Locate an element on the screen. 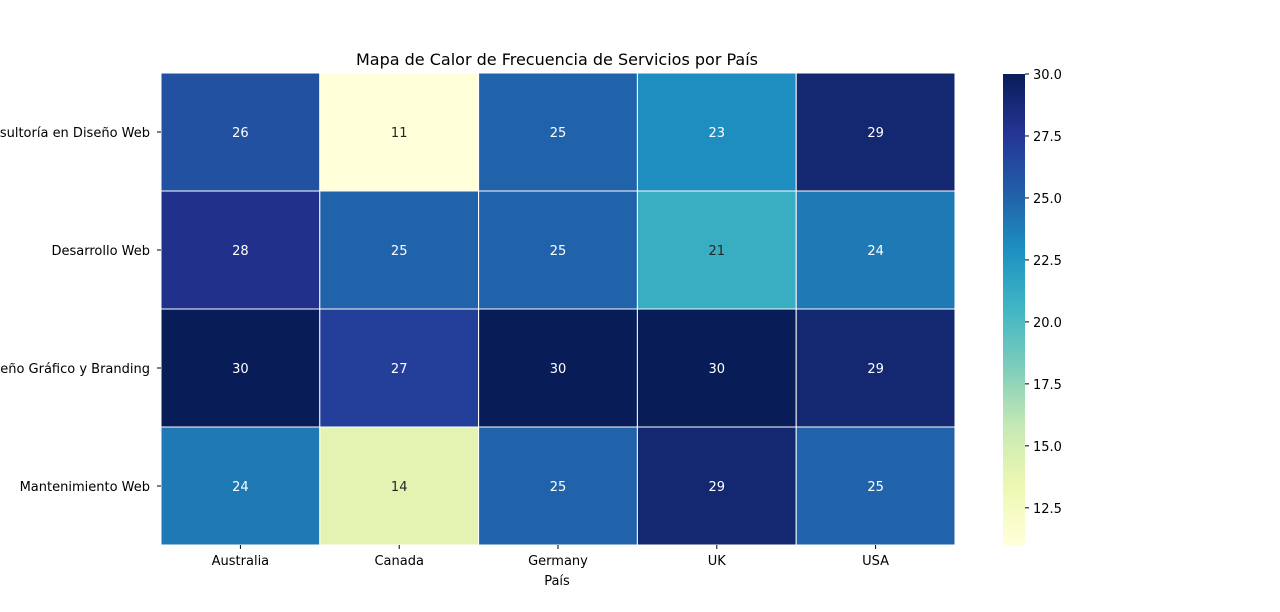  cell-value-label: 11 is located at coordinates (399, 133).